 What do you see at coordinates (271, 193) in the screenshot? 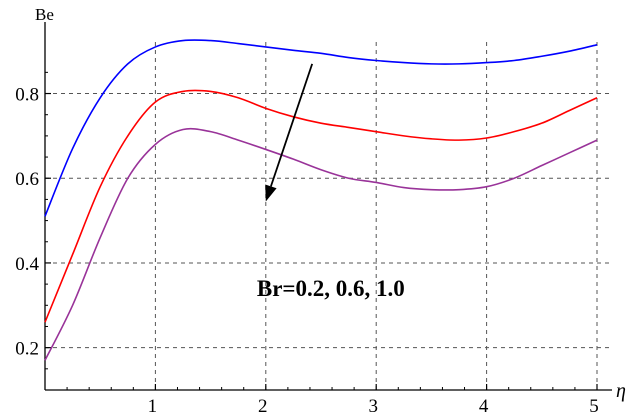
I see `annotation-arrow-head` at bounding box center [271, 193].